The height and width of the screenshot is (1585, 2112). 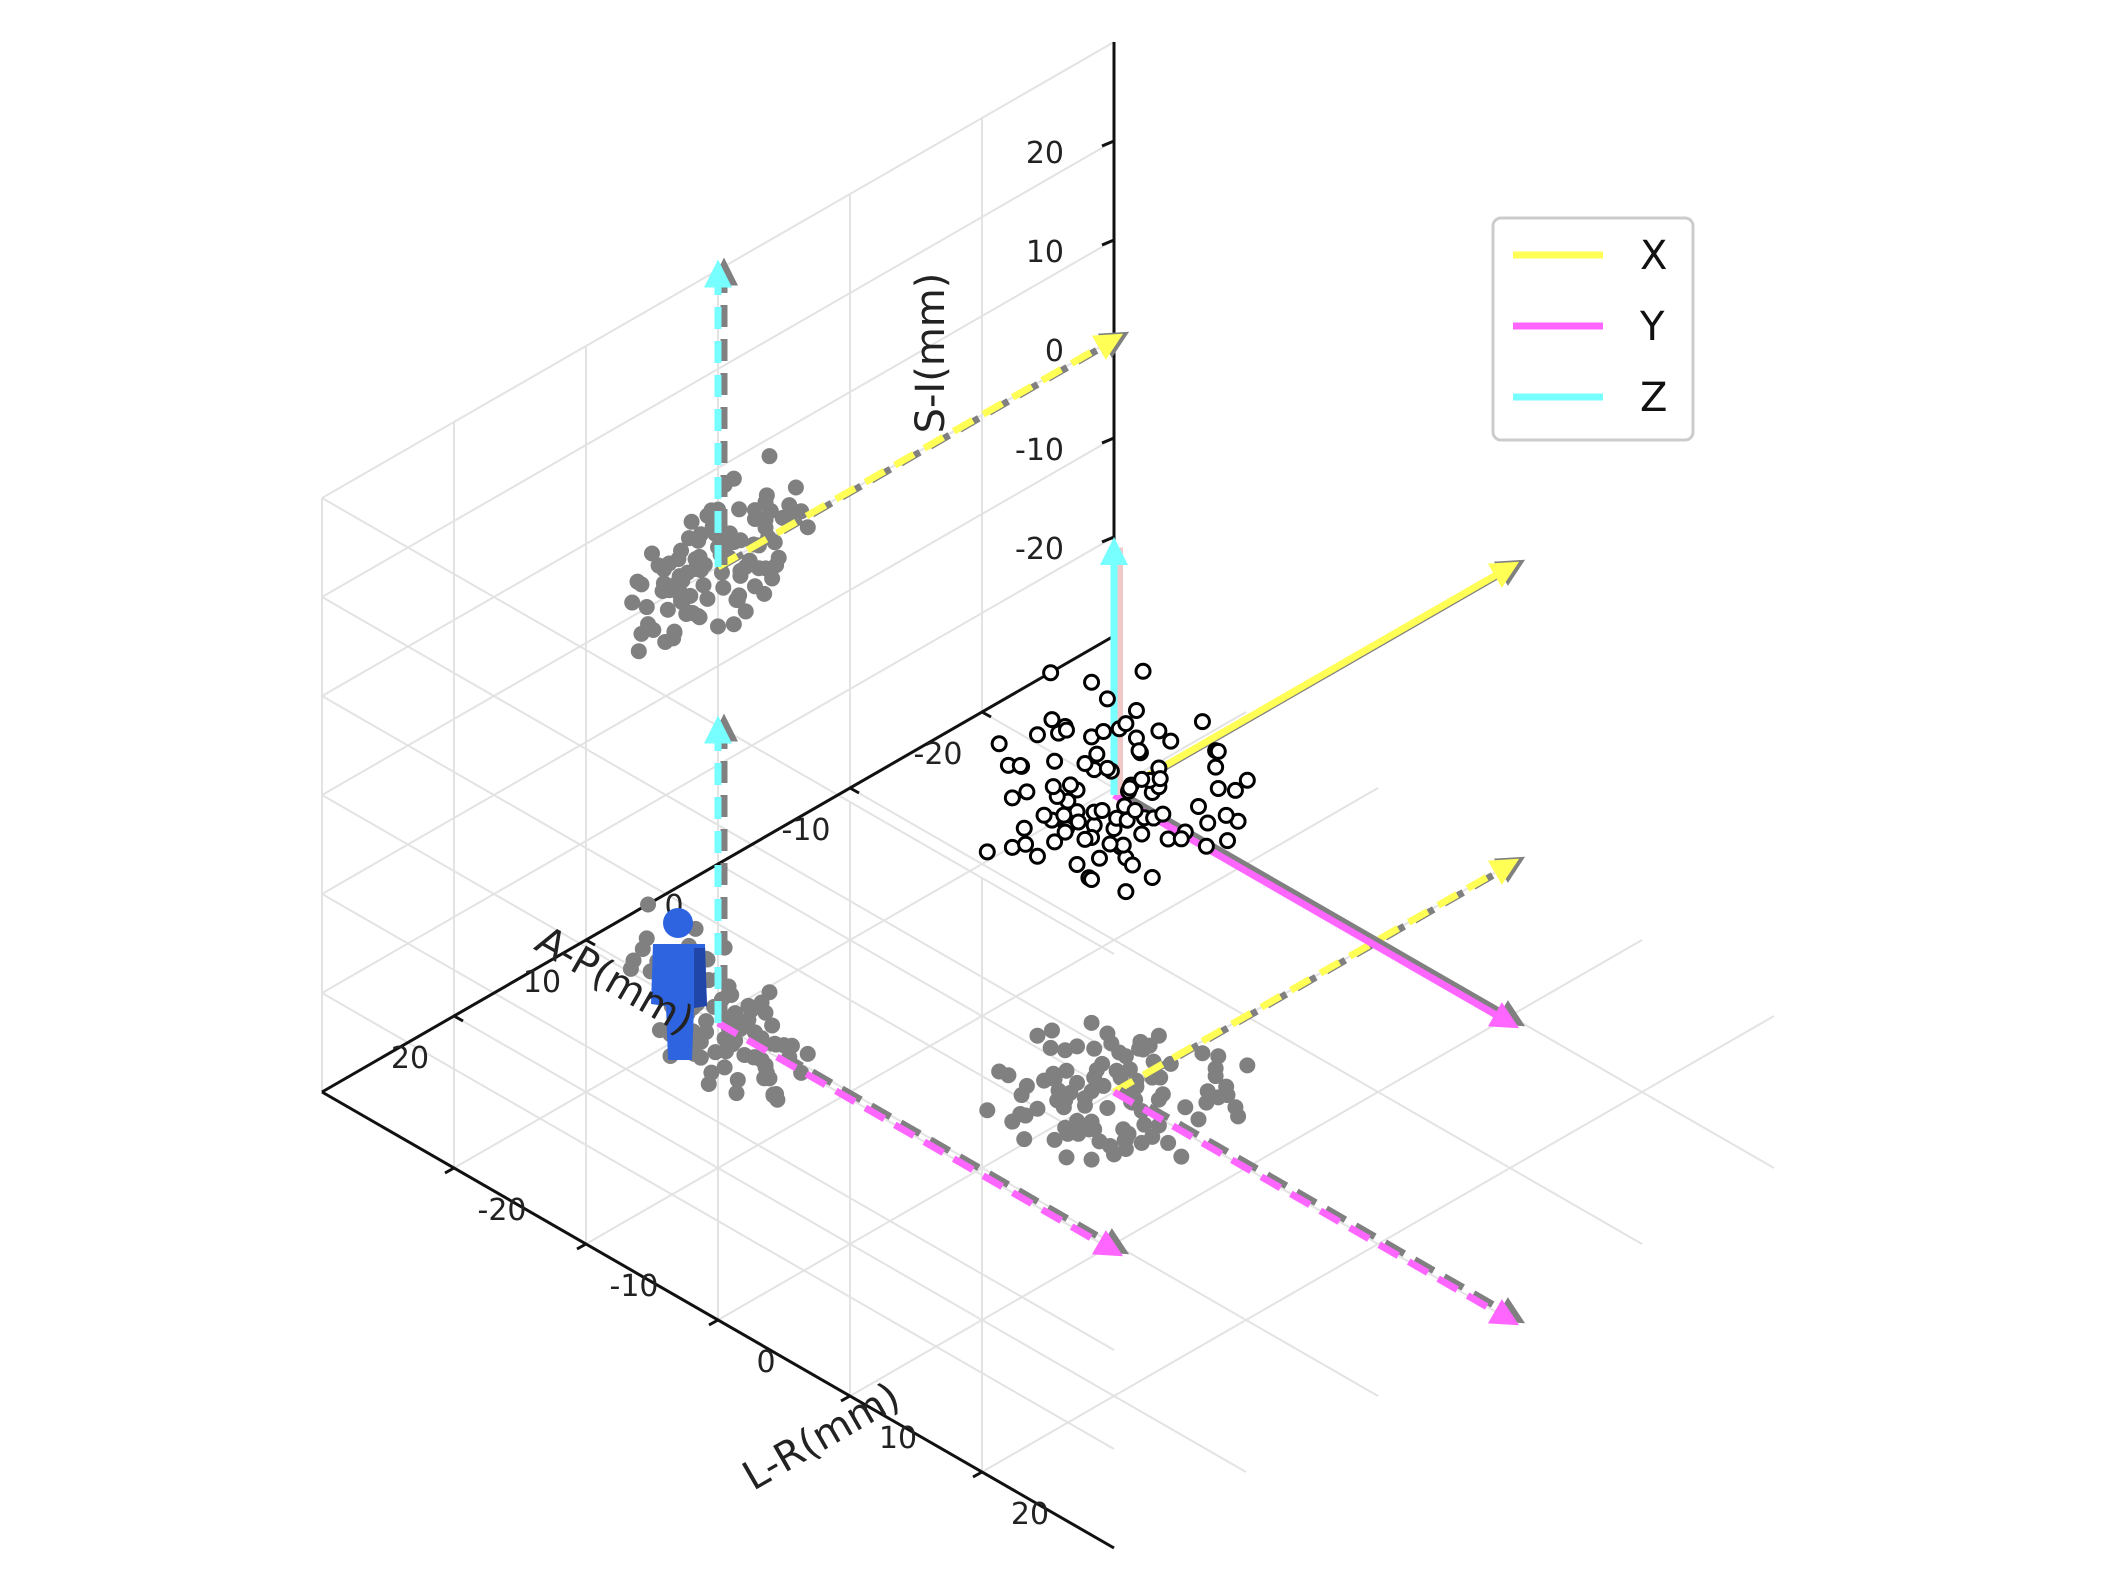 What do you see at coordinates (1593, 329) in the screenshot?
I see `legend: XYZ` at bounding box center [1593, 329].